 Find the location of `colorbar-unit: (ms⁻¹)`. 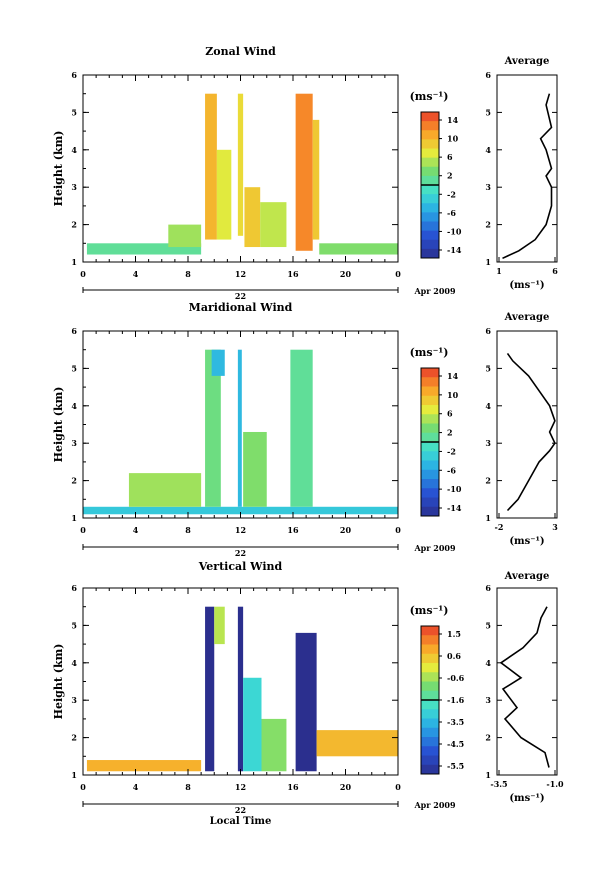

colorbar-unit: (ms⁻¹) is located at coordinates (429, 96).